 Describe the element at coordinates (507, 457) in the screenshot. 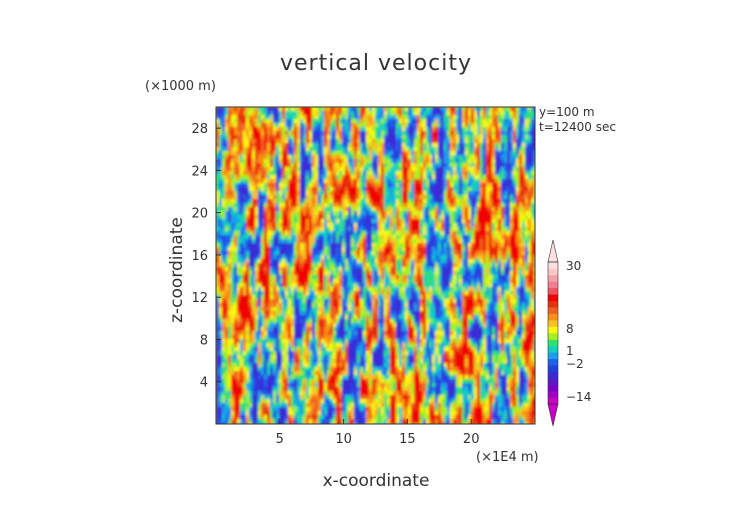

I see `x-axis-unit: (×1E4 m)` at that location.